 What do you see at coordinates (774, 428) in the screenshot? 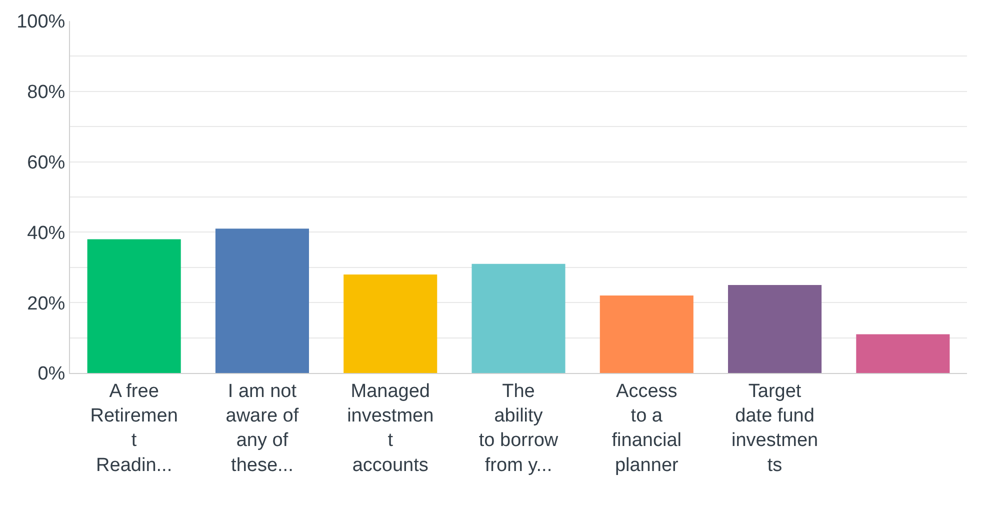
I see `x-tick-label: Target date fund investmen ts` at bounding box center [774, 428].